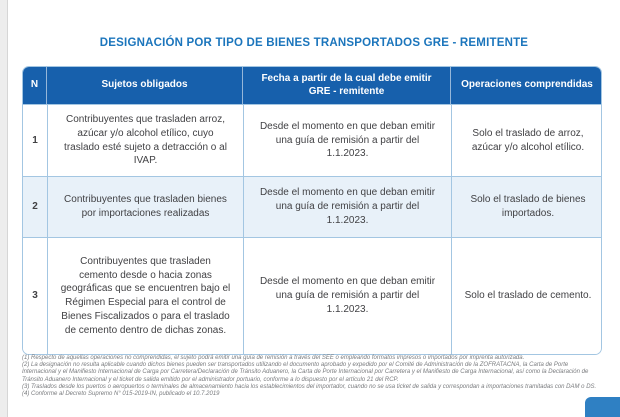  I want to click on header-cell-sujetos: Sujetos obligados, so click(144, 85).